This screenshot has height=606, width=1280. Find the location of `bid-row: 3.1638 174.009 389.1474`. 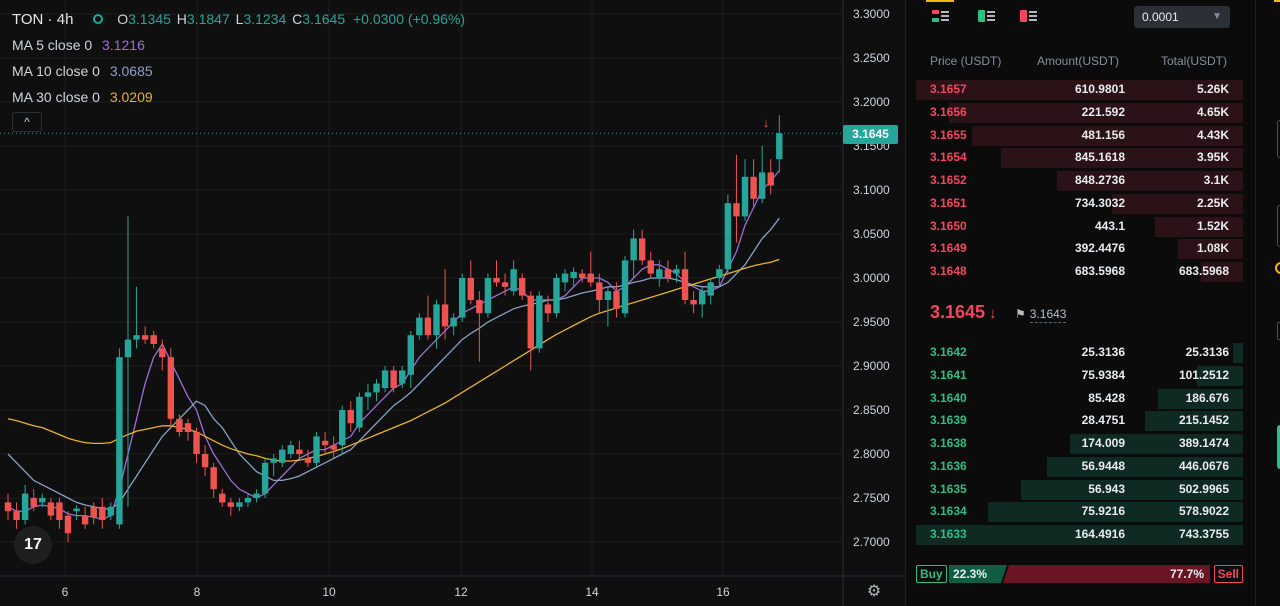

bid-row: 3.1638 174.009 389.1474 is located at coordinates (1079, 444).